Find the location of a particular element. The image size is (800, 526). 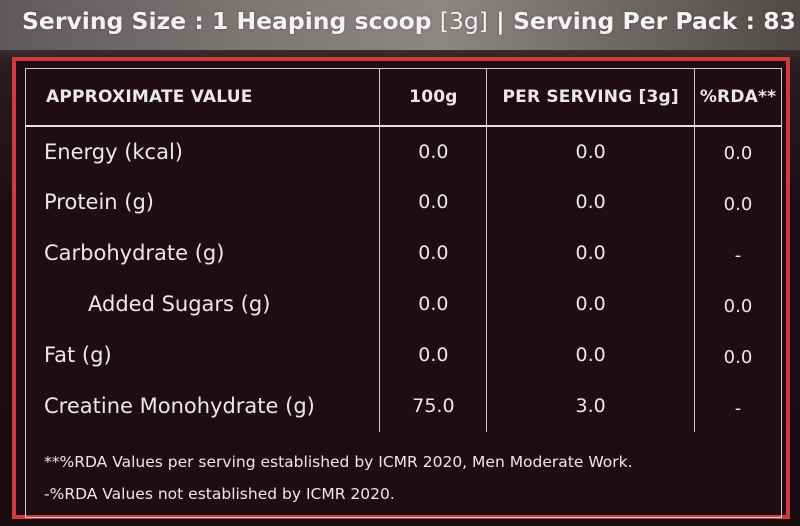

column-header-per-serving: PER SERVING [3g] is located at coordinates (590, 97).